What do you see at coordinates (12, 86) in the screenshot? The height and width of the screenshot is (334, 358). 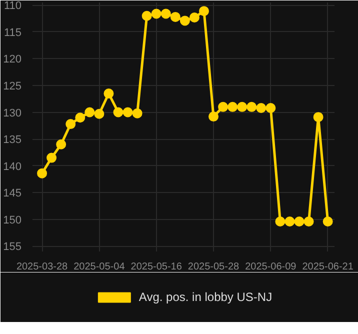 I see `y-tick-label: 125` at bounding box center [12, 86].